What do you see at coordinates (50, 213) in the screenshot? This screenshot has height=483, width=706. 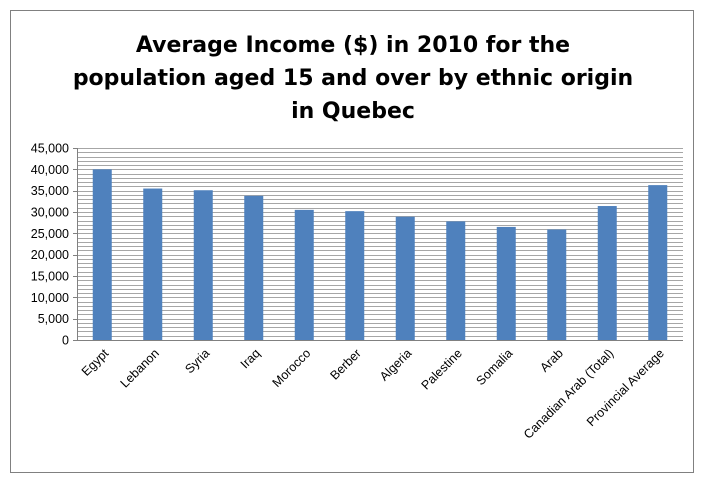 I see `y-tick-label: 30,000` at bounding box center [50, 213].